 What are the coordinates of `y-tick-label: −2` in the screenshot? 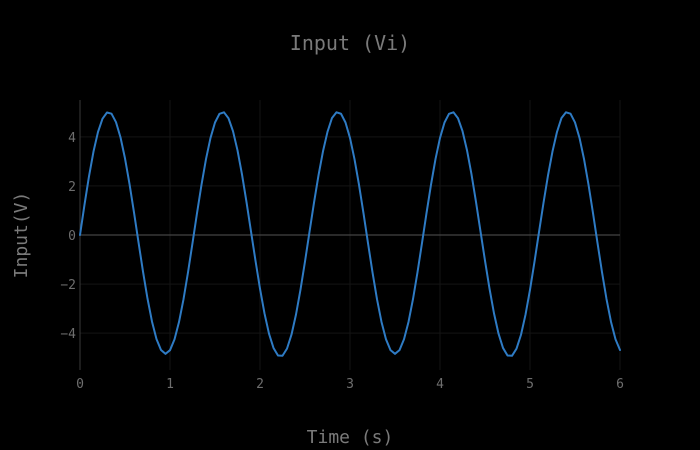 It's located at (68, 285).